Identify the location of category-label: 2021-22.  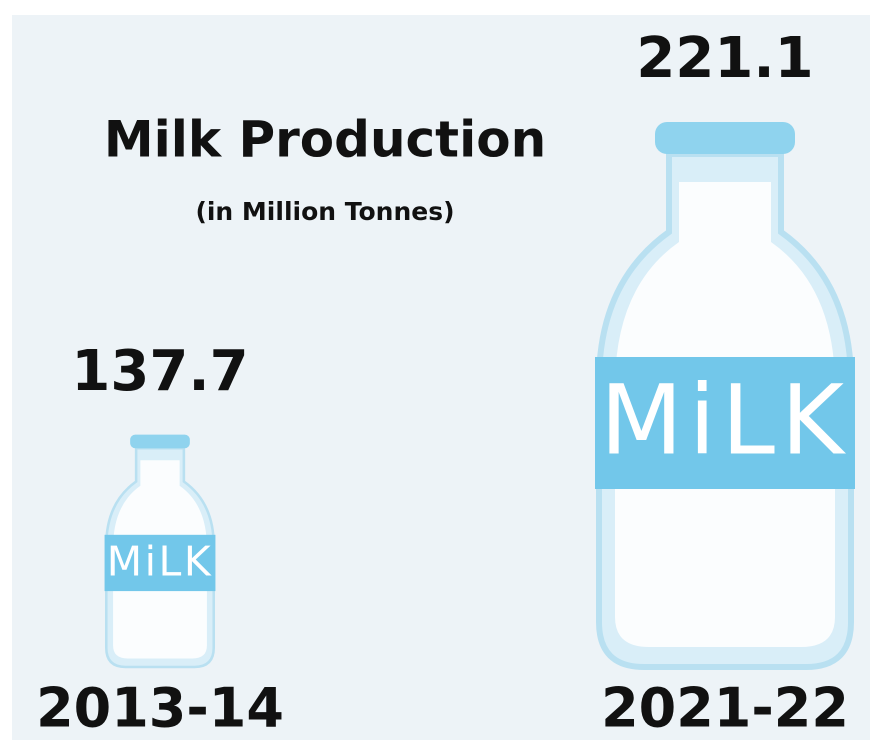
(725, 708).